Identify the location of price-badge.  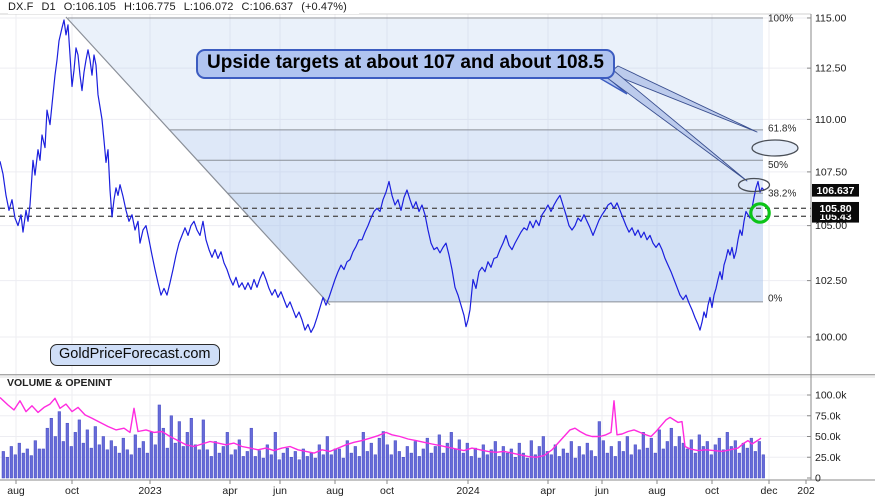
(835, 208).